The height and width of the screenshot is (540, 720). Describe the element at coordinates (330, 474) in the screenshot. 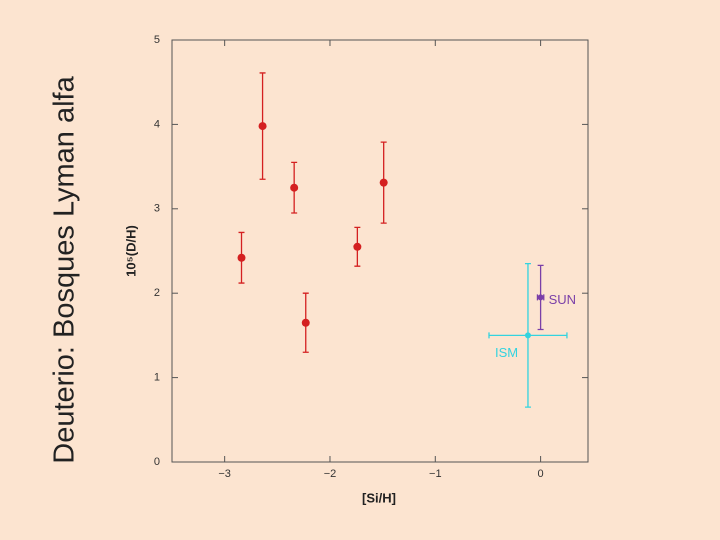

I see `x-tick-label: −2` at that location.